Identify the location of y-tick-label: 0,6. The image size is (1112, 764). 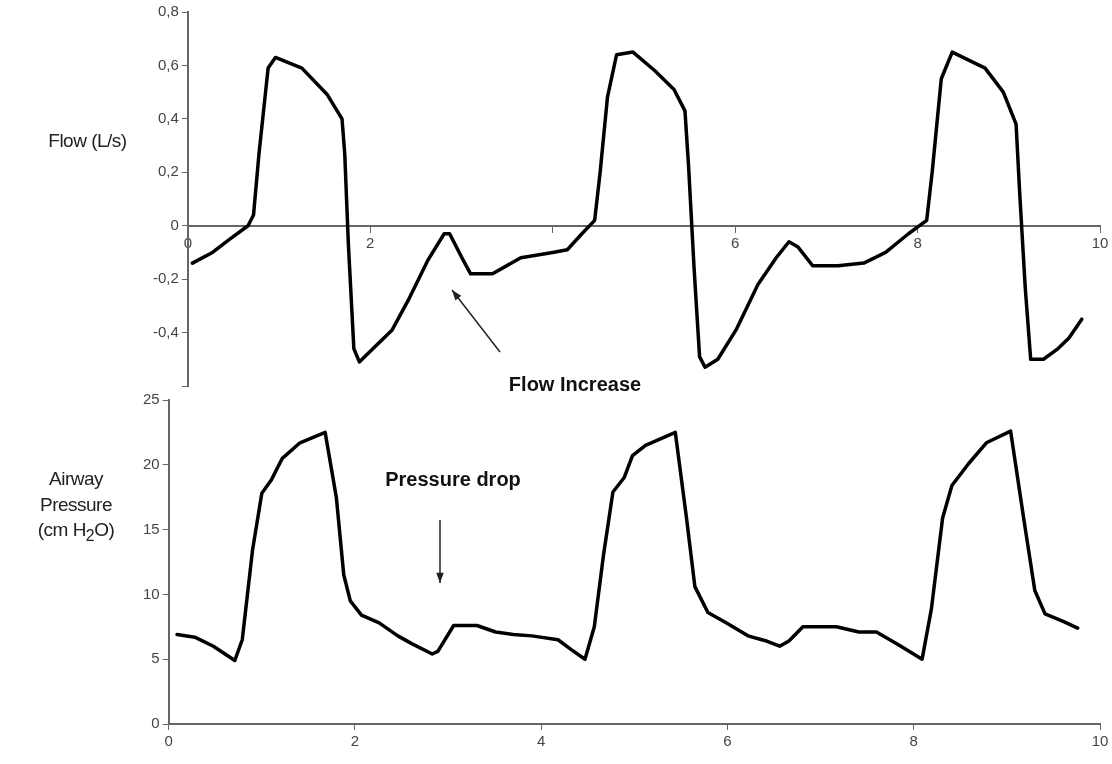
(168, 64).